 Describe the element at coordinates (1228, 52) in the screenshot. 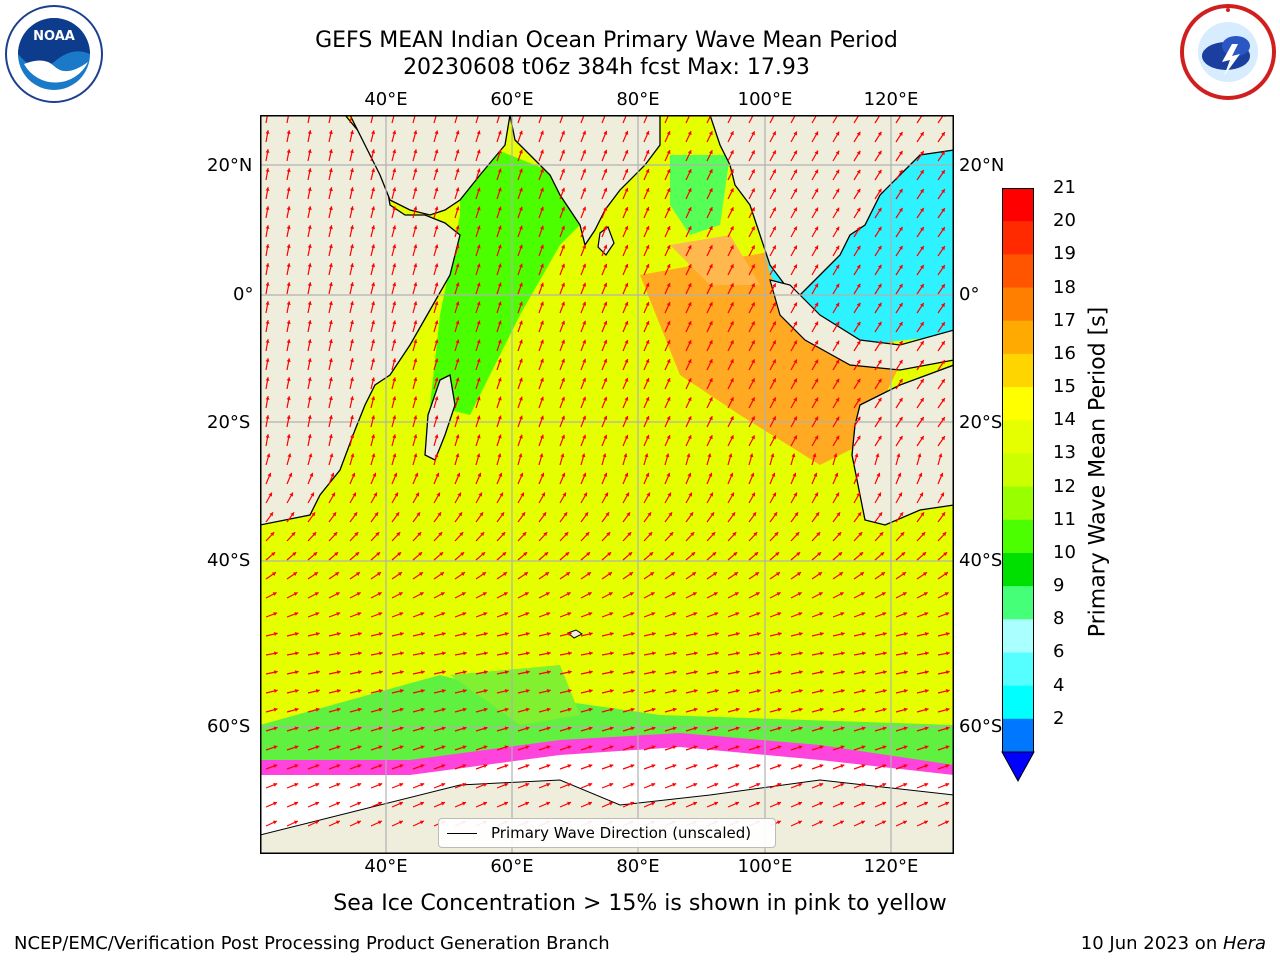

I see `nws-seal-icon` at that location.